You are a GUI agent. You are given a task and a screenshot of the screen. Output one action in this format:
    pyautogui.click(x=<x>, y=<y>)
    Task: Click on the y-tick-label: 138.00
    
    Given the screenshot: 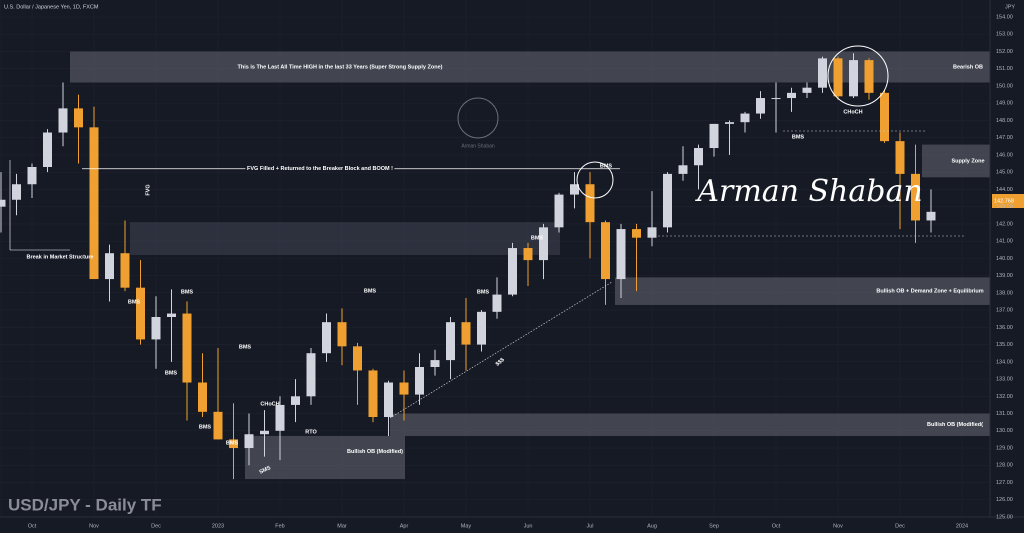 What is the action you would take?
    pyautogui.click(x=1004, y=293)
    